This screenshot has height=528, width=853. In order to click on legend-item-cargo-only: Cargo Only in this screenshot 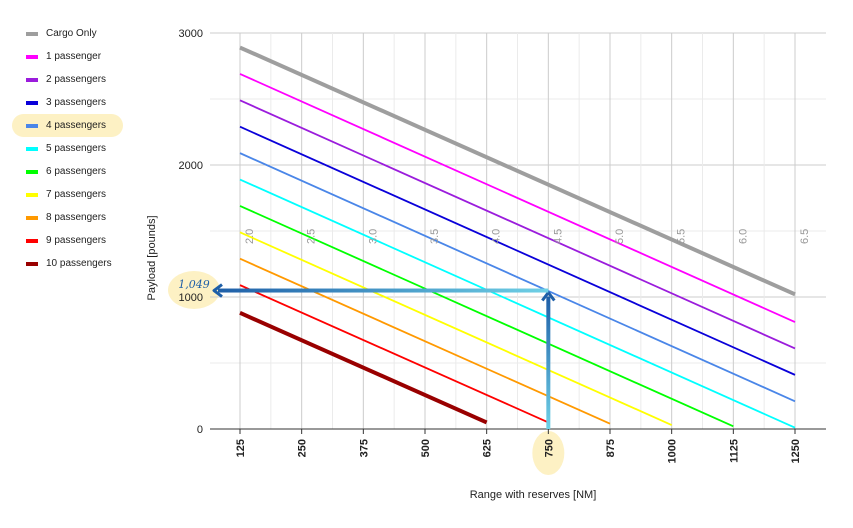, I will do `click(75, 33)`.